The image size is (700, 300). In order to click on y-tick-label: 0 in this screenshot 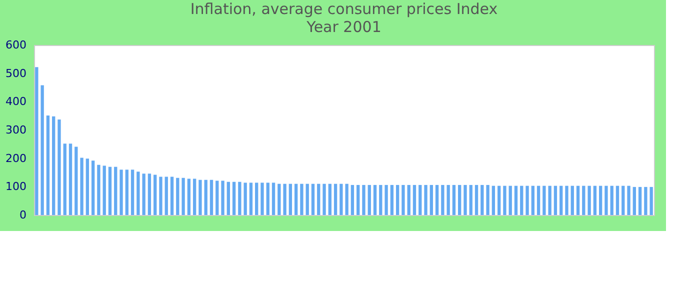, I will do `click(23, 215)`.